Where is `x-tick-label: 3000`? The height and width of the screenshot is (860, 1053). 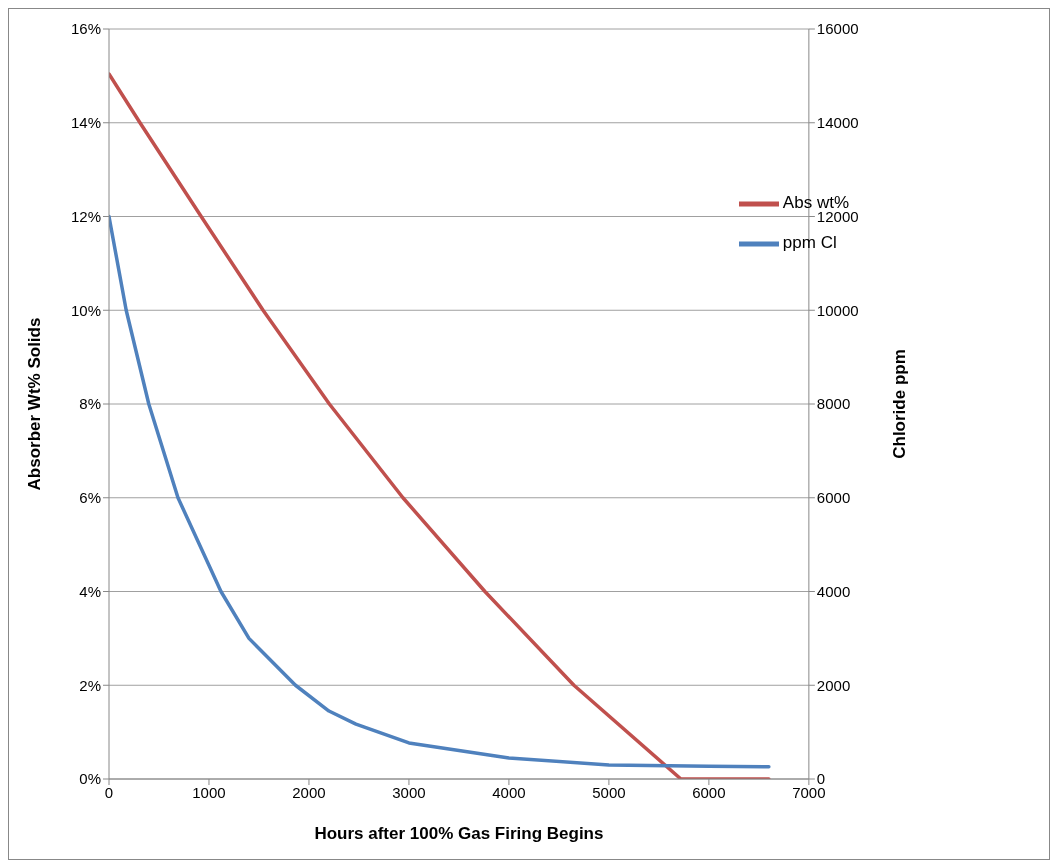 x-tick-label: 3000 is located at coordinates (409, 792).